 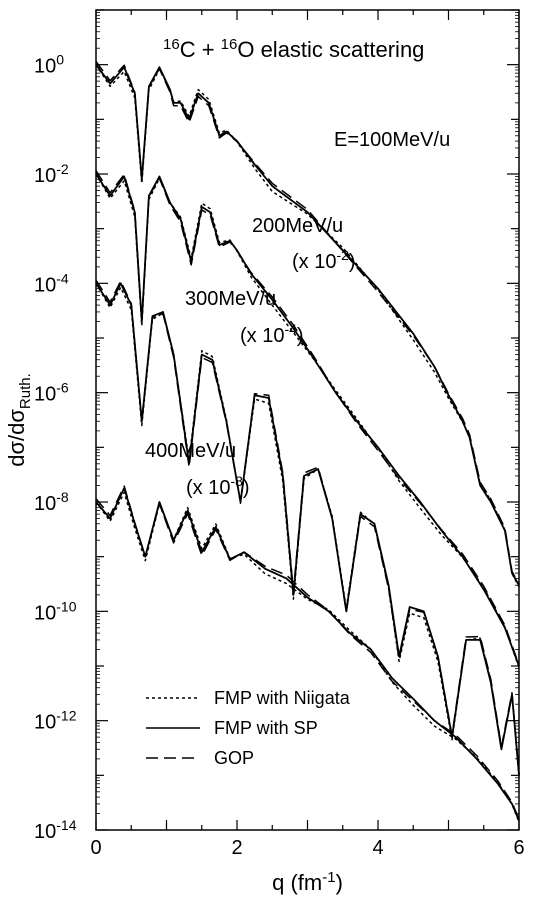 What do you see at coordinates (51, 502) in the screenshot?
I see `y-tick-label: 10⁻⁸` at bounding box center [51, 502].